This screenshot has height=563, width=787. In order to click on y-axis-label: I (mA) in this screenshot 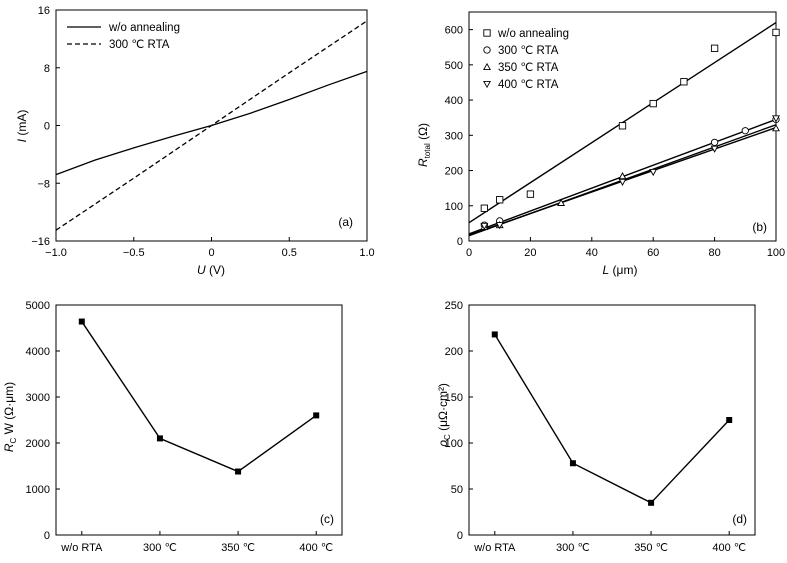, I will do `click(22, 126)`.